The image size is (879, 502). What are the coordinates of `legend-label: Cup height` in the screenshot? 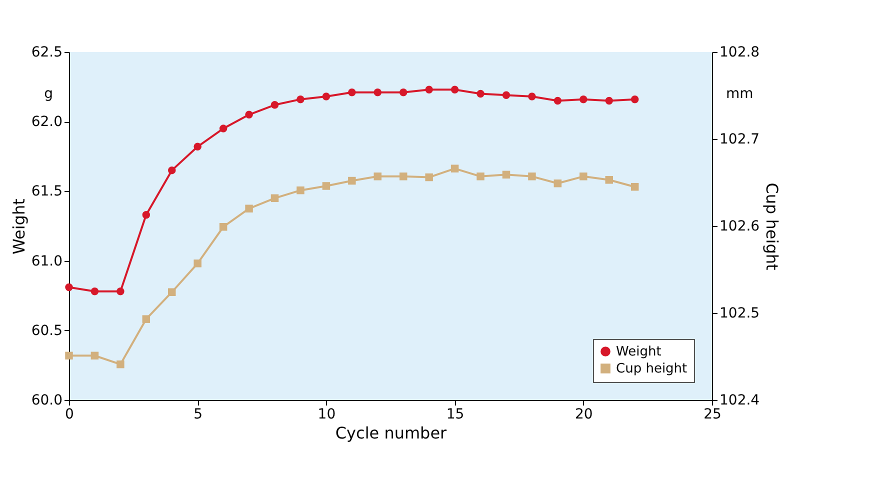 It's located at (652, 369).